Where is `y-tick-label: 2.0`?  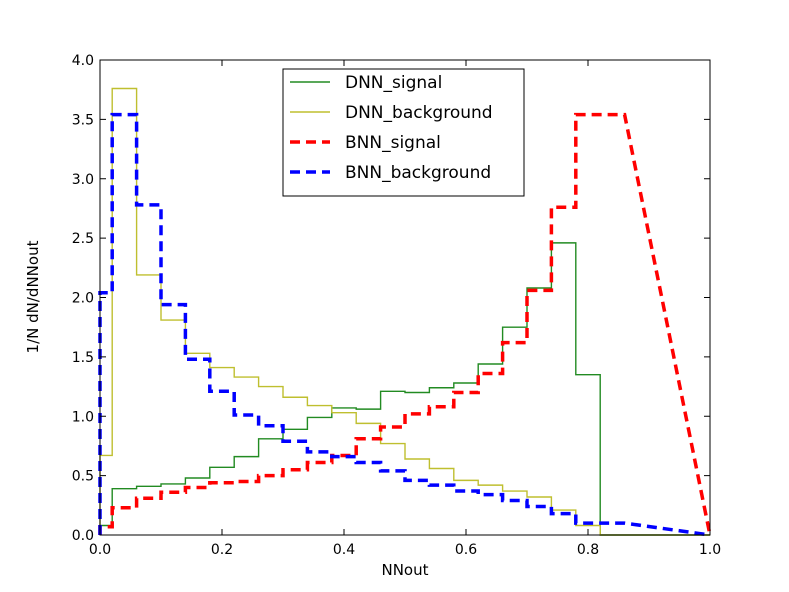 y-tick-label: 2.0 is located at coordinates (83, 299).